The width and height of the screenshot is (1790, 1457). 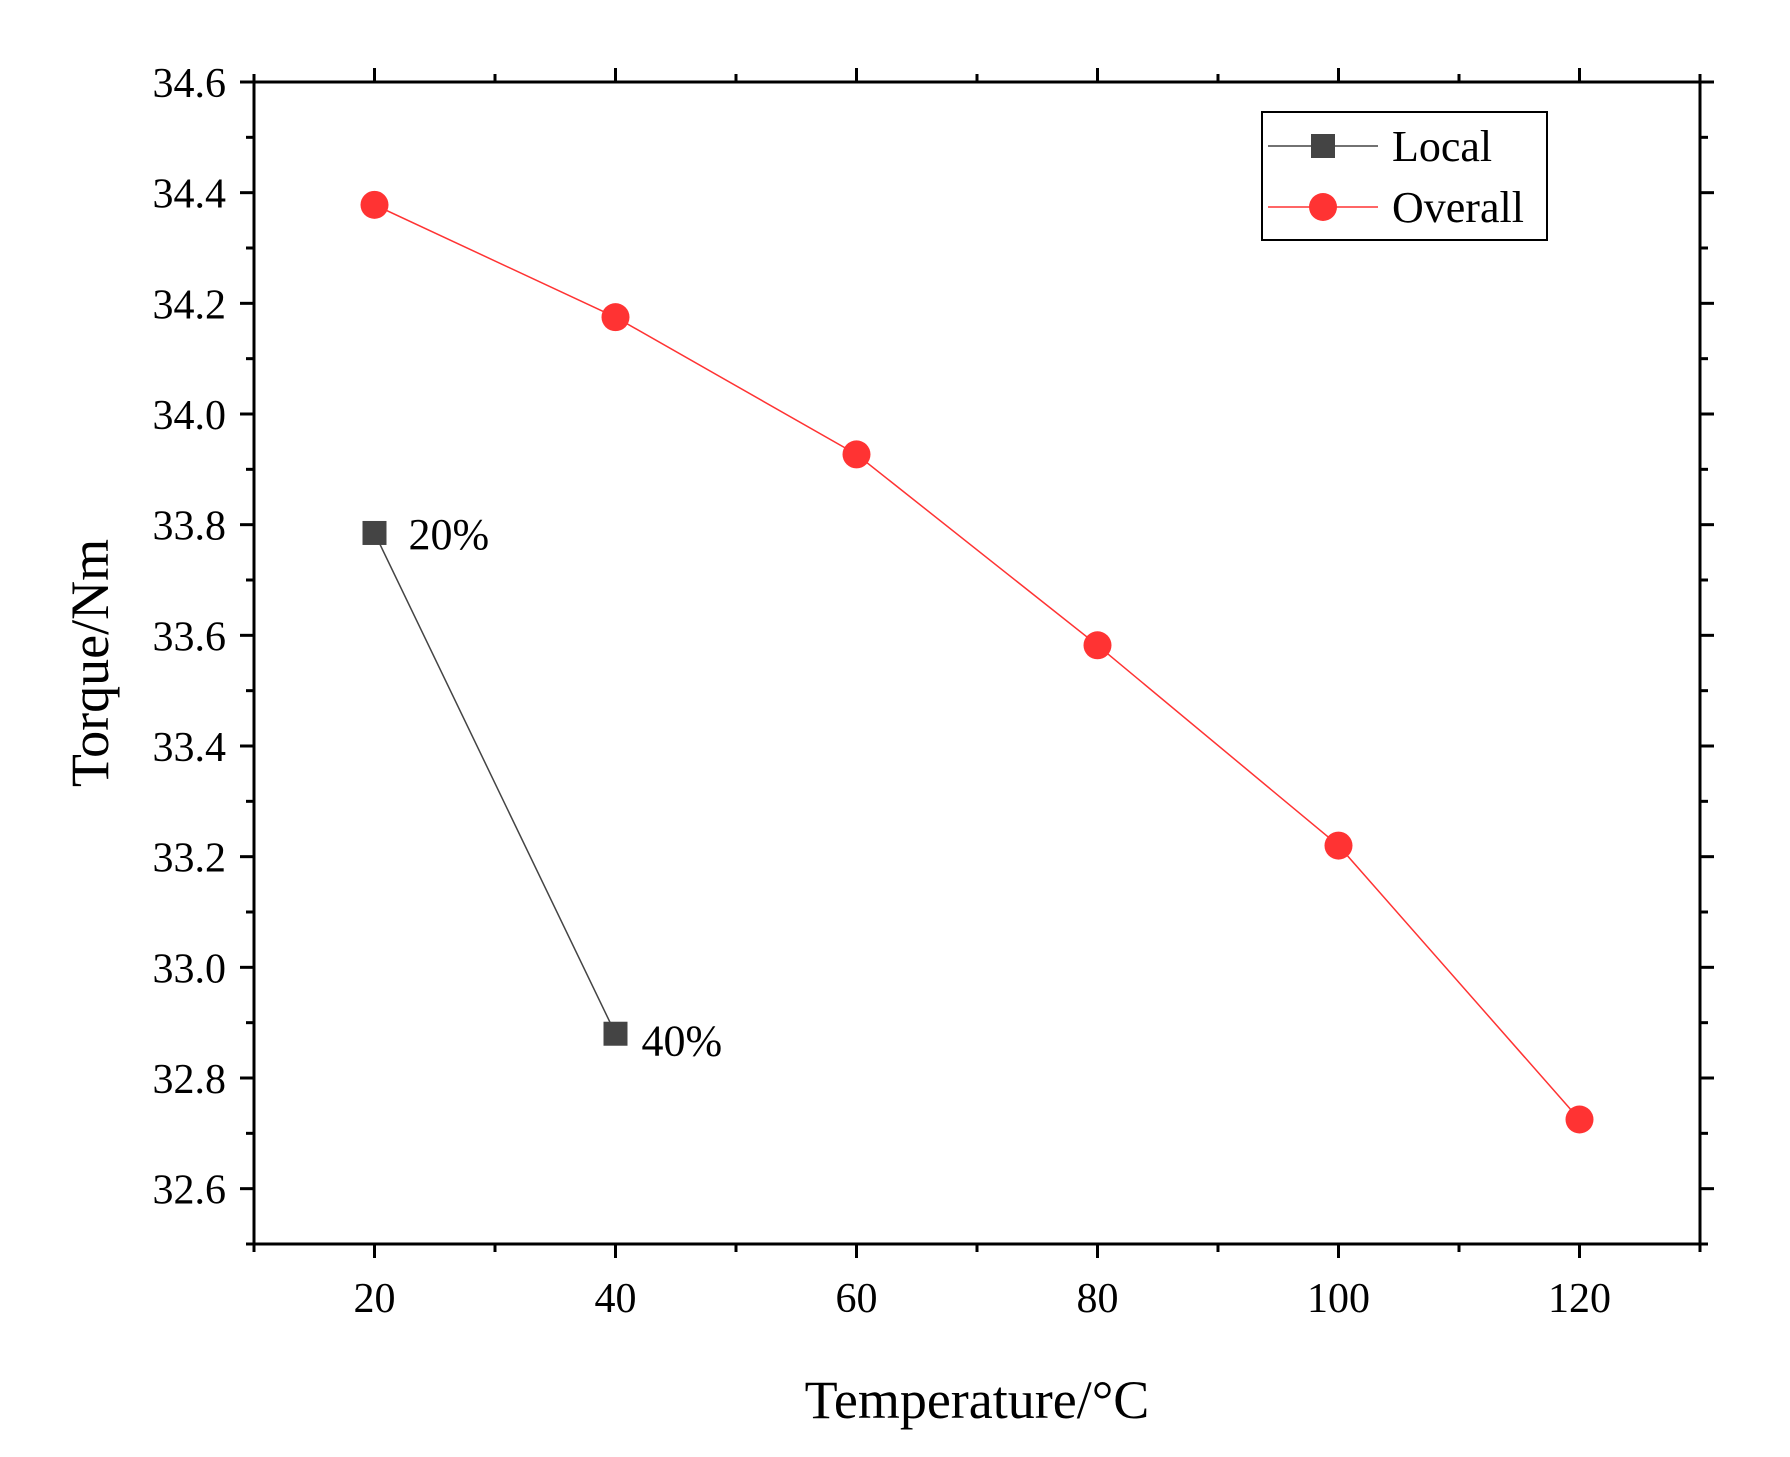 I want to click on x-tick-label: 60, so click(x=857, y=1299).